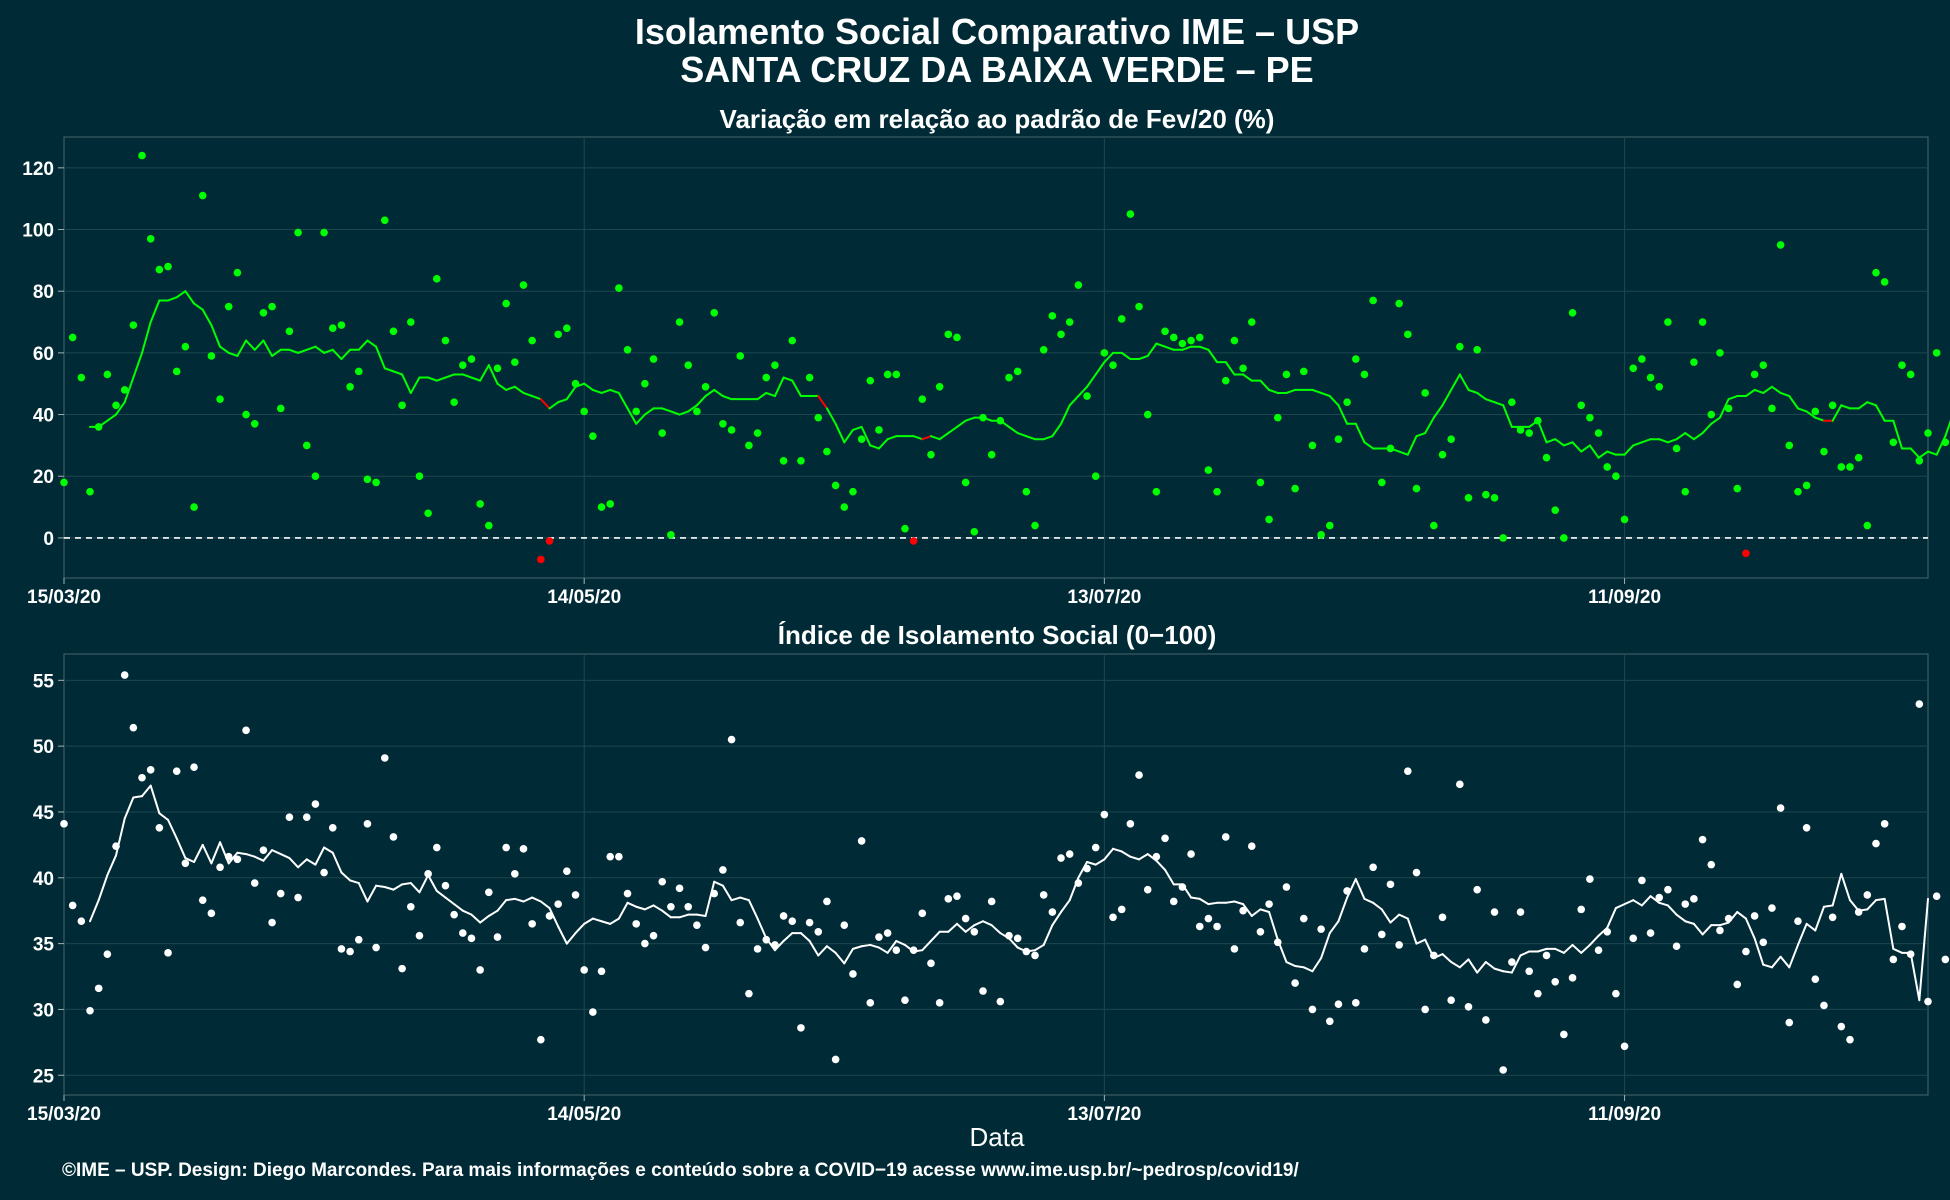 This screenshot has width=1950, height=1200. Describe the element at coordinates (48, 879) in the screenshot. I see `panel-2-y-axis: 25 30 35 40 45 50 55` at that location.